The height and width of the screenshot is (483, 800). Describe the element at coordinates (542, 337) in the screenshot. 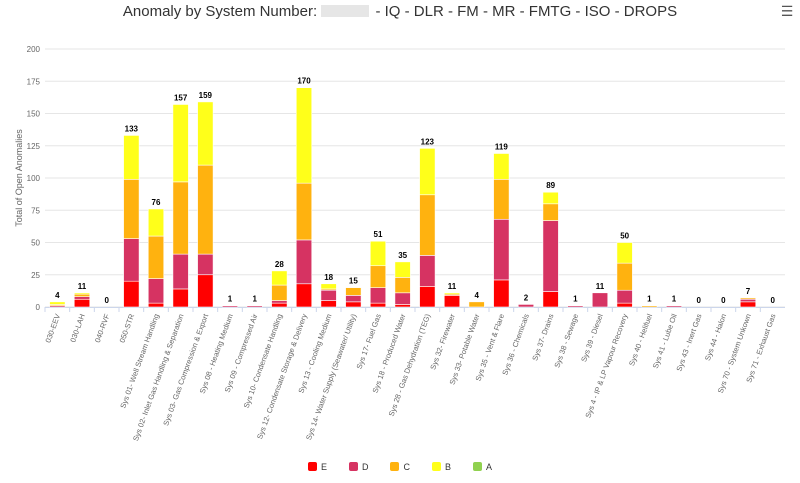

I see `x-tick-label: Sys 37- Drains` at that location.